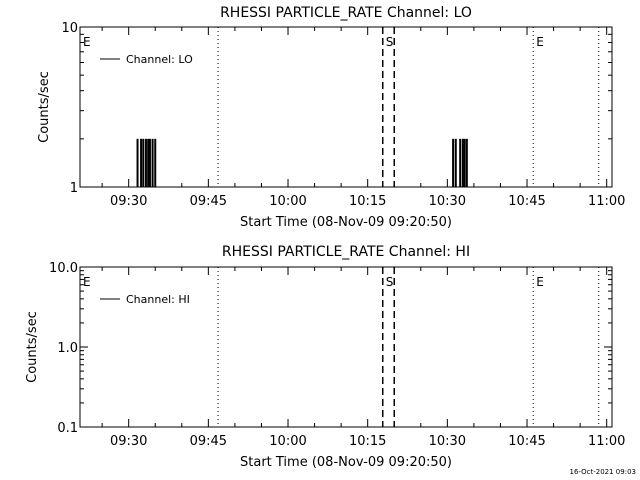 This screenshot has height=480, width=640. Describe the element at coordinates (67, 348) in the screenshot. I see `y-tick-label: 1.0` at that location.